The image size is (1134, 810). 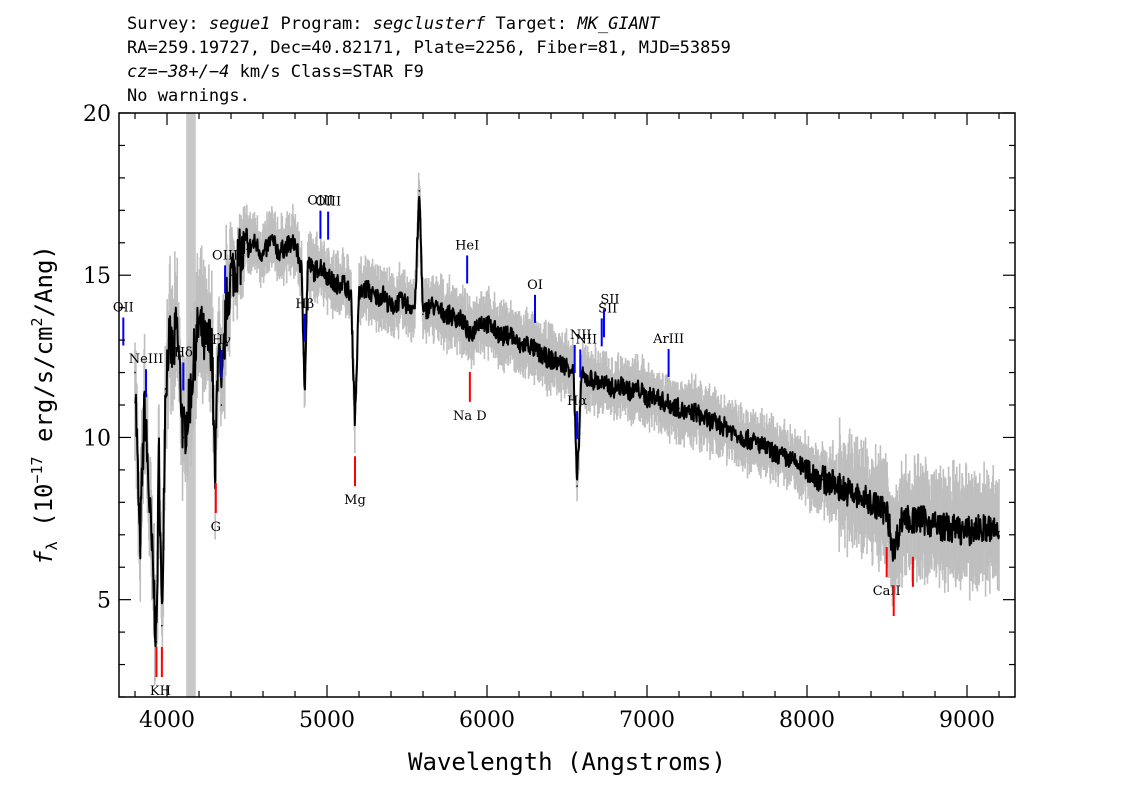 I want to click on y-tick-label: 10, so click(x=97, y=438).